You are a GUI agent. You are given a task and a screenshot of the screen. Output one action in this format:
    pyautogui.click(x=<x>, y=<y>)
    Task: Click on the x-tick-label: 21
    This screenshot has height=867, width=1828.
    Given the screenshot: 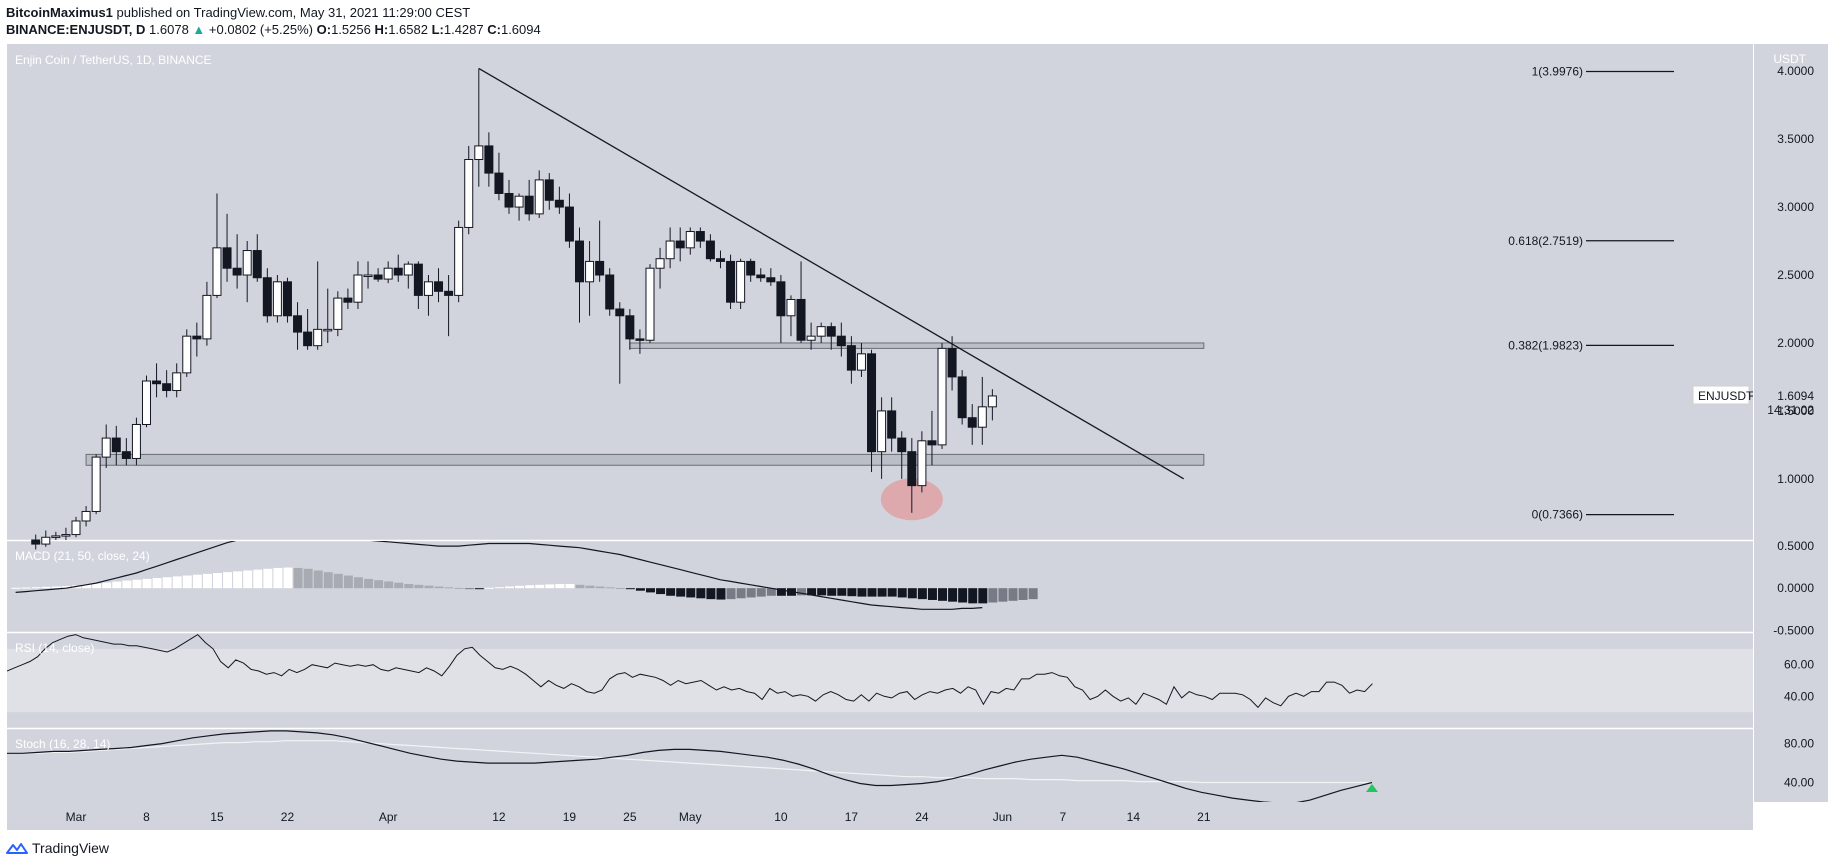 What is the action you would take?
    pyautogui.click(x=1204, y=817)
    